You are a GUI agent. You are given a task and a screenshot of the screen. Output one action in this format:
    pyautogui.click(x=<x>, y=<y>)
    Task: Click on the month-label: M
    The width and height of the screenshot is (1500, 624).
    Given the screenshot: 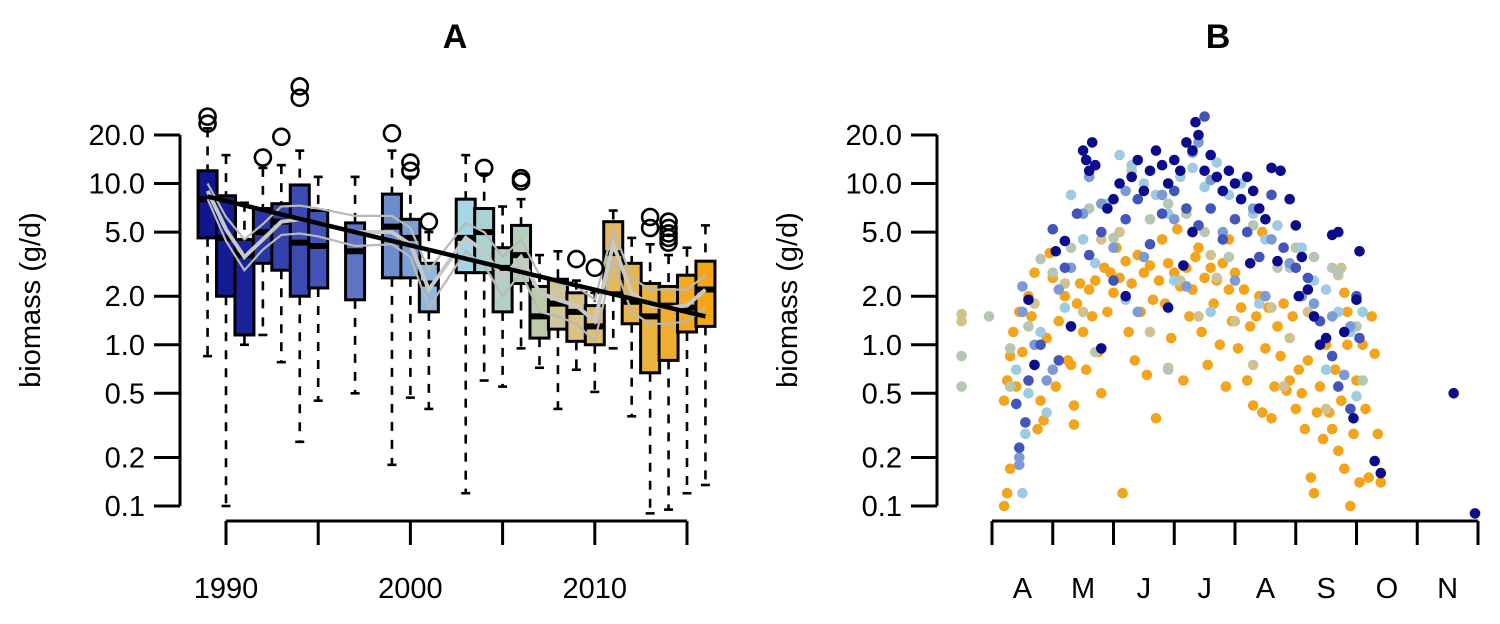 What is the action you would take?
    pyautogui.click(x=1083, y=589)
    